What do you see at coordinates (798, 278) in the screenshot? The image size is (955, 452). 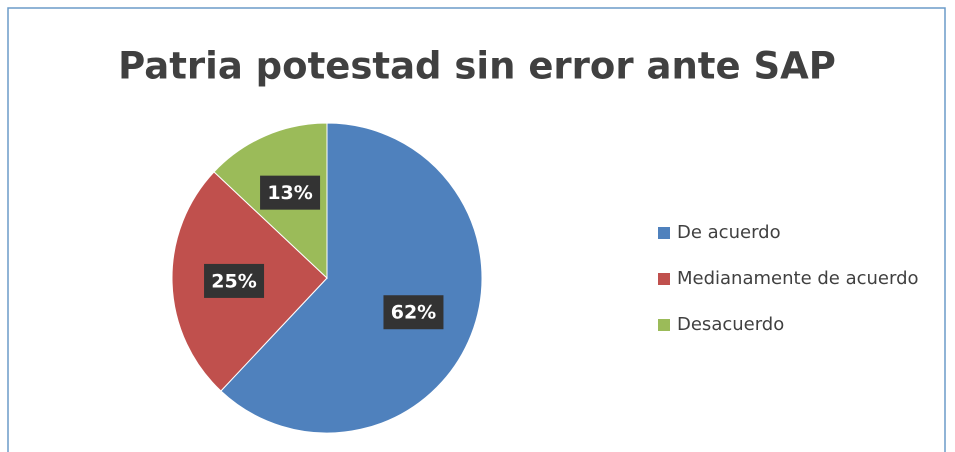 I see `legend-label: Medianamente de acuerdo` at bounding box center [798, 278].